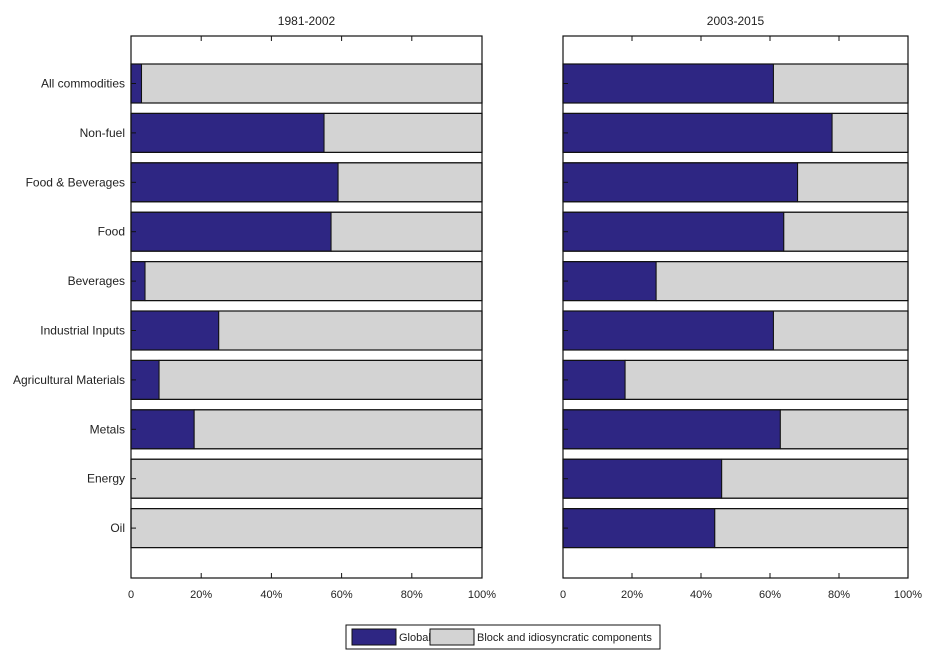  Describe the element at coordinates (82, 331) in the screenshot. I see `category-label-5: Industrial Inputs` at that location.